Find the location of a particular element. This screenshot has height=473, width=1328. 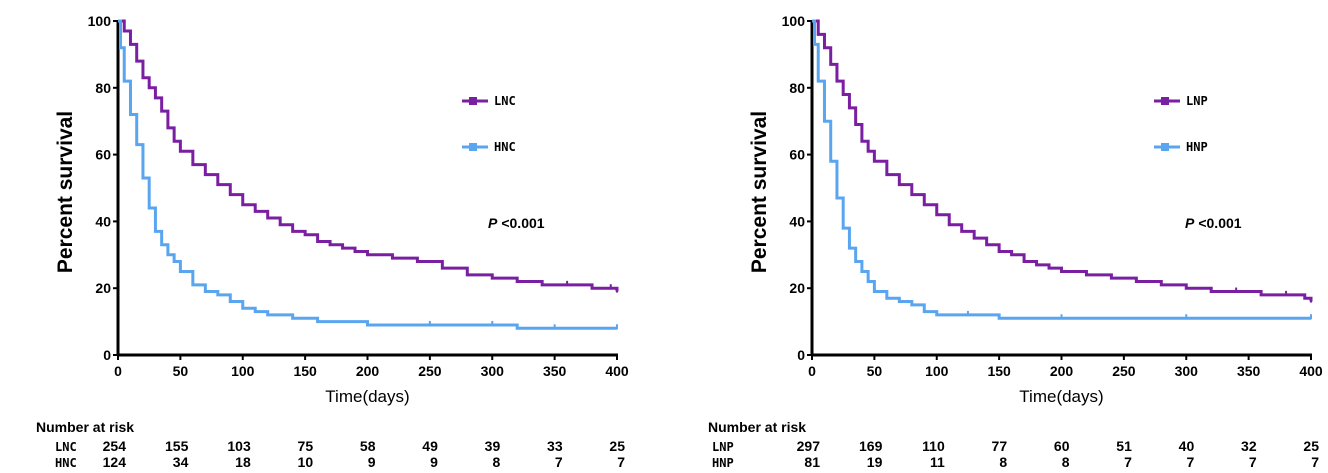

risk-count: 169 is located at coordinates (871, 446).